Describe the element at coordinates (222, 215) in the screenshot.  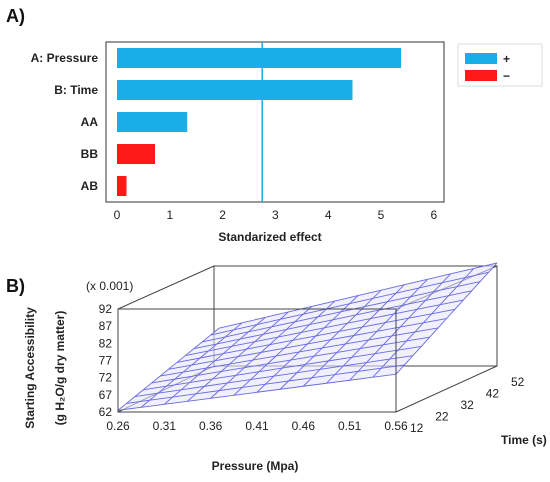
I see `x-tick-label: 2` at that location.